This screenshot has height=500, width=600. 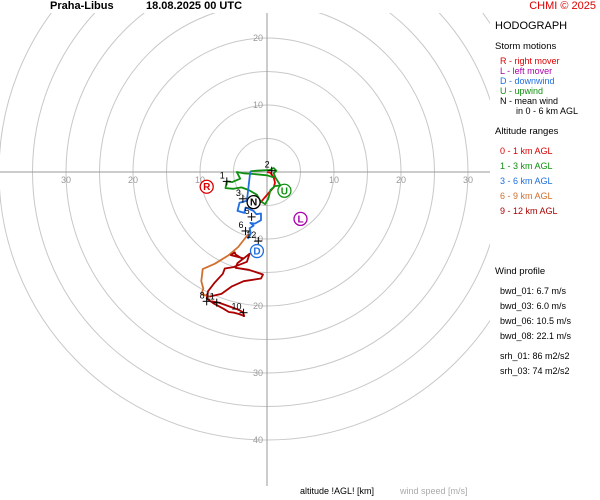 What do you see at coordinates (194, 6) in the screenshot?
I see `datetime: 18.08.2025 00 UTC` at bounding box center [194, 6].